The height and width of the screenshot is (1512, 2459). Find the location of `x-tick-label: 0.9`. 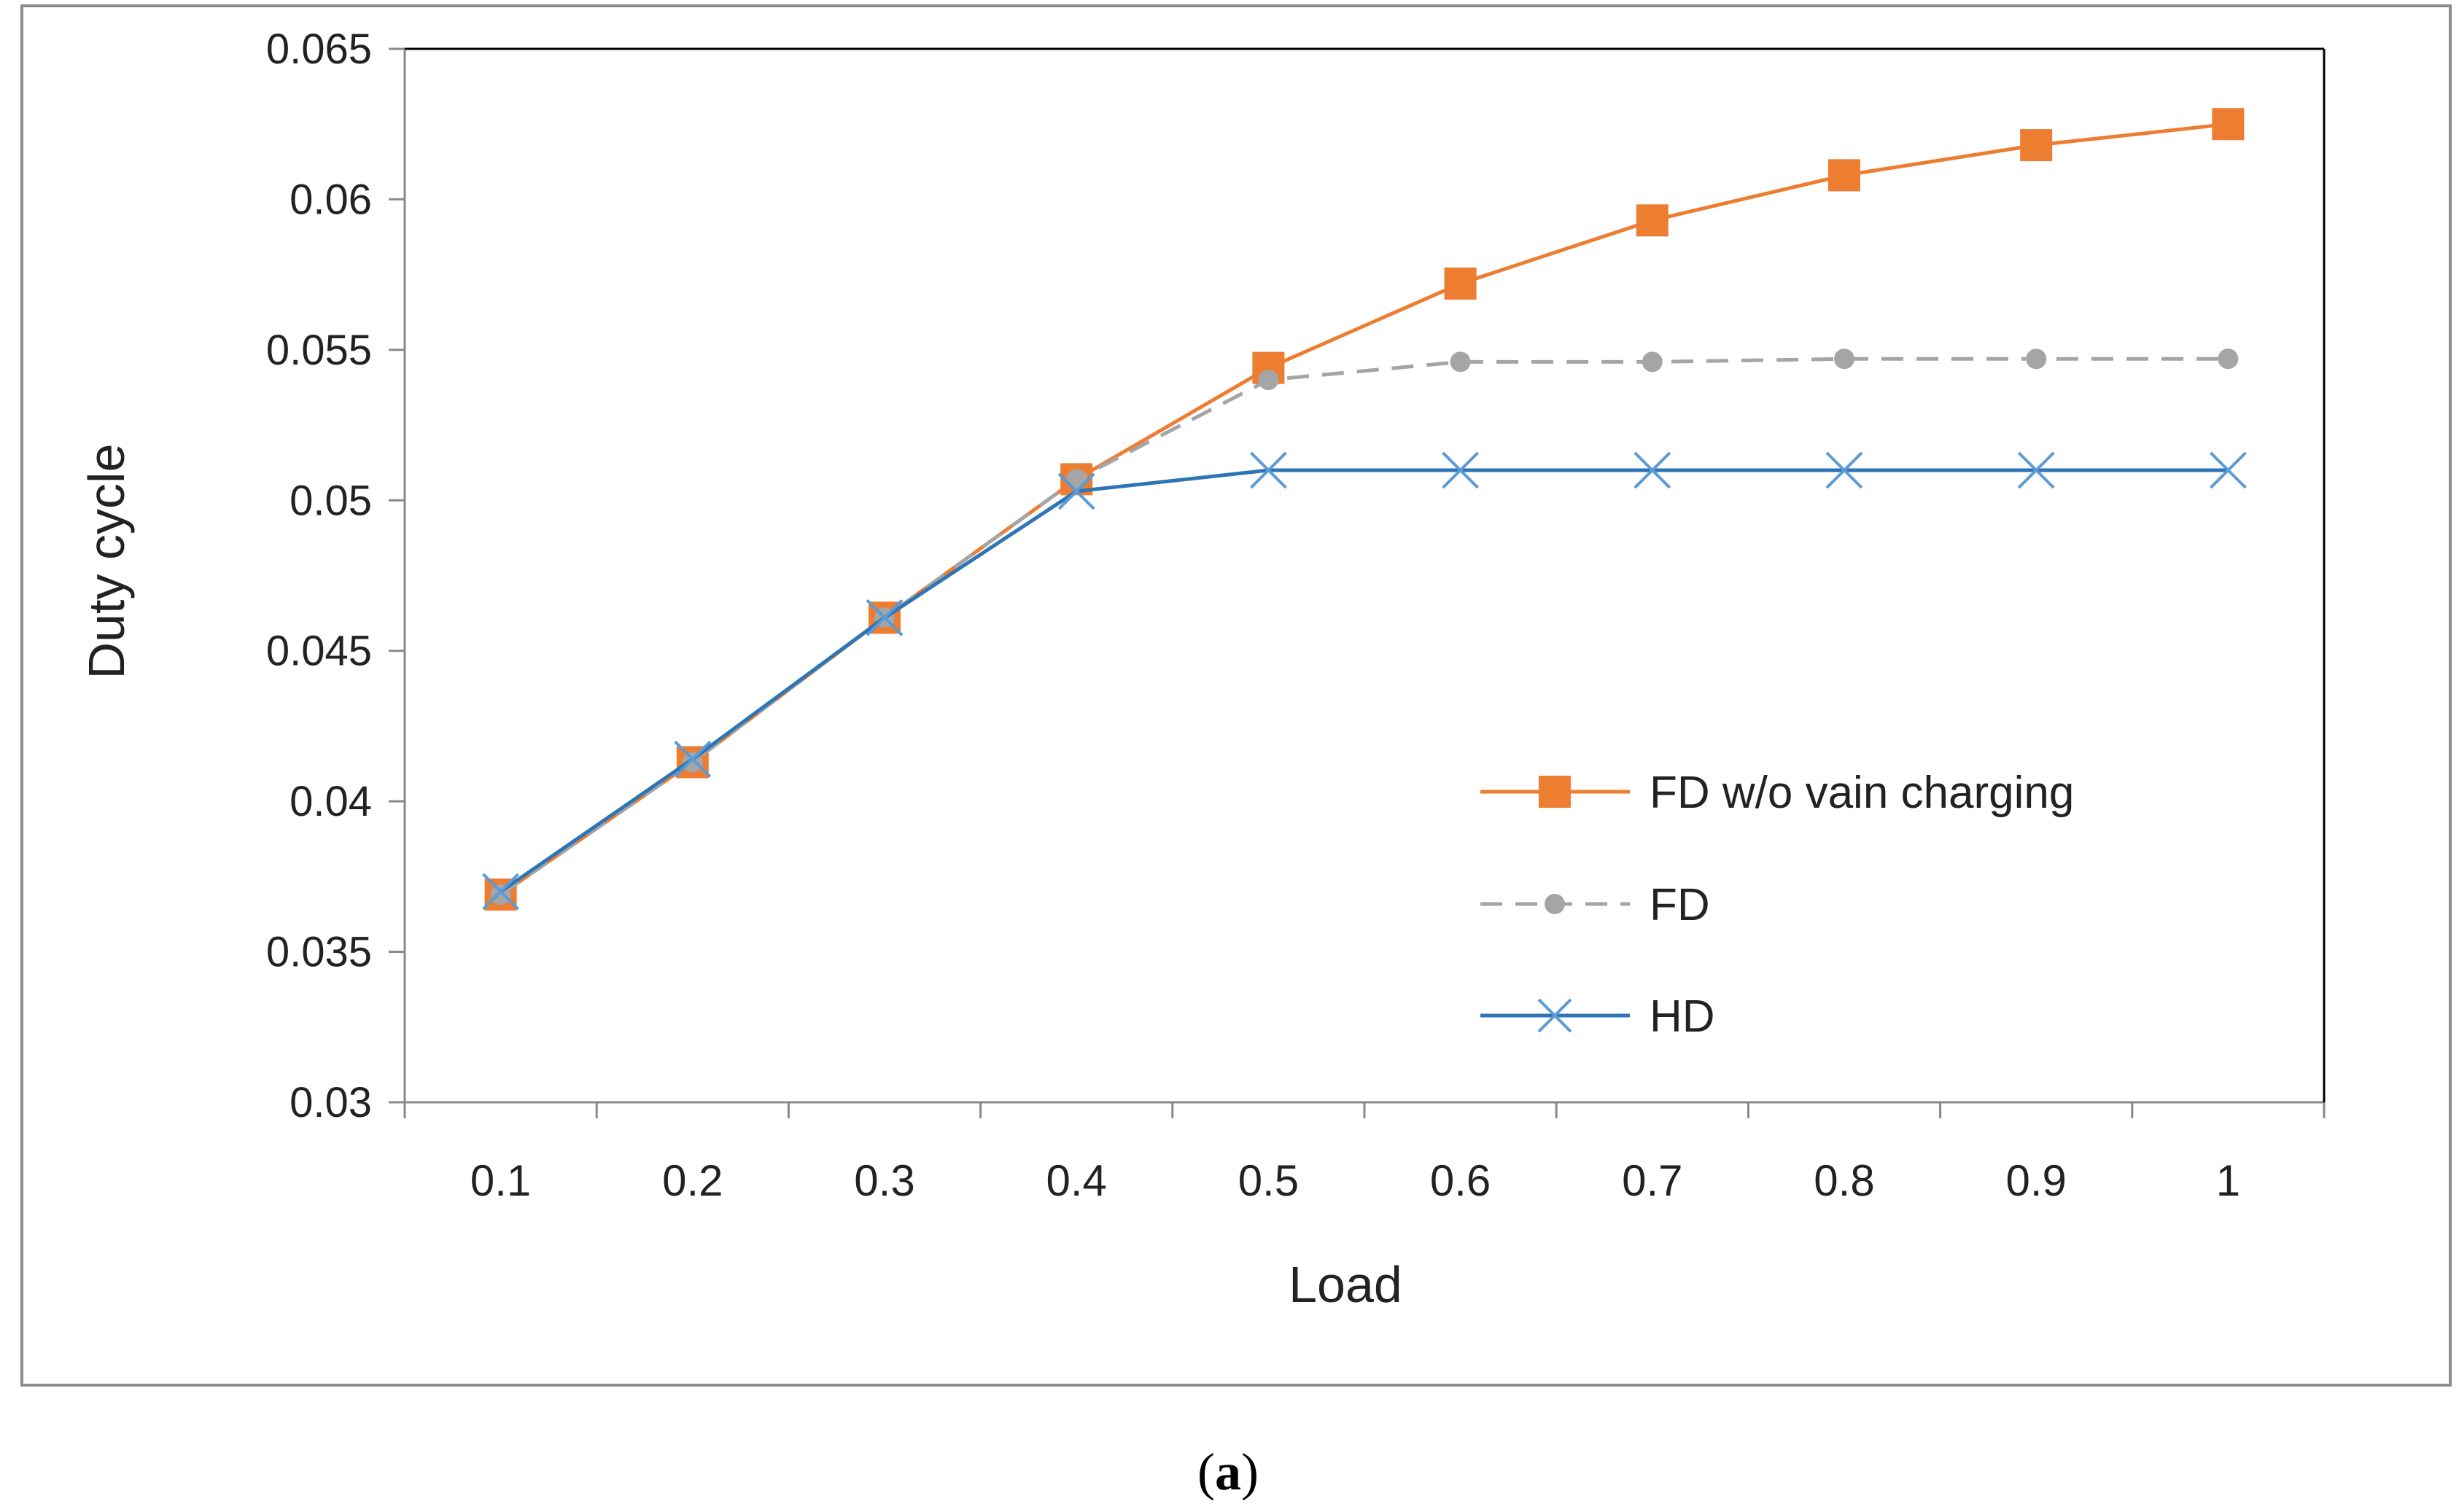

x-tick-label: 0.9 is located at coordinates (2035, 1180).